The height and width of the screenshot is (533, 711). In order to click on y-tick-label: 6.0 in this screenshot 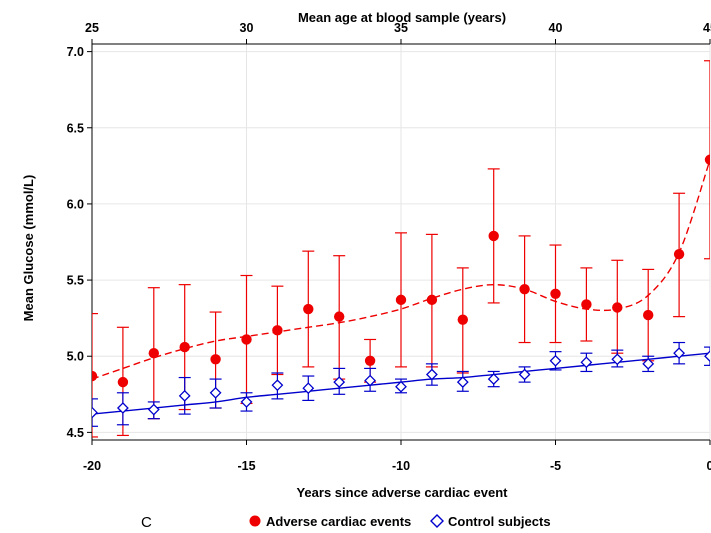, I will do `click(75, 204)`.